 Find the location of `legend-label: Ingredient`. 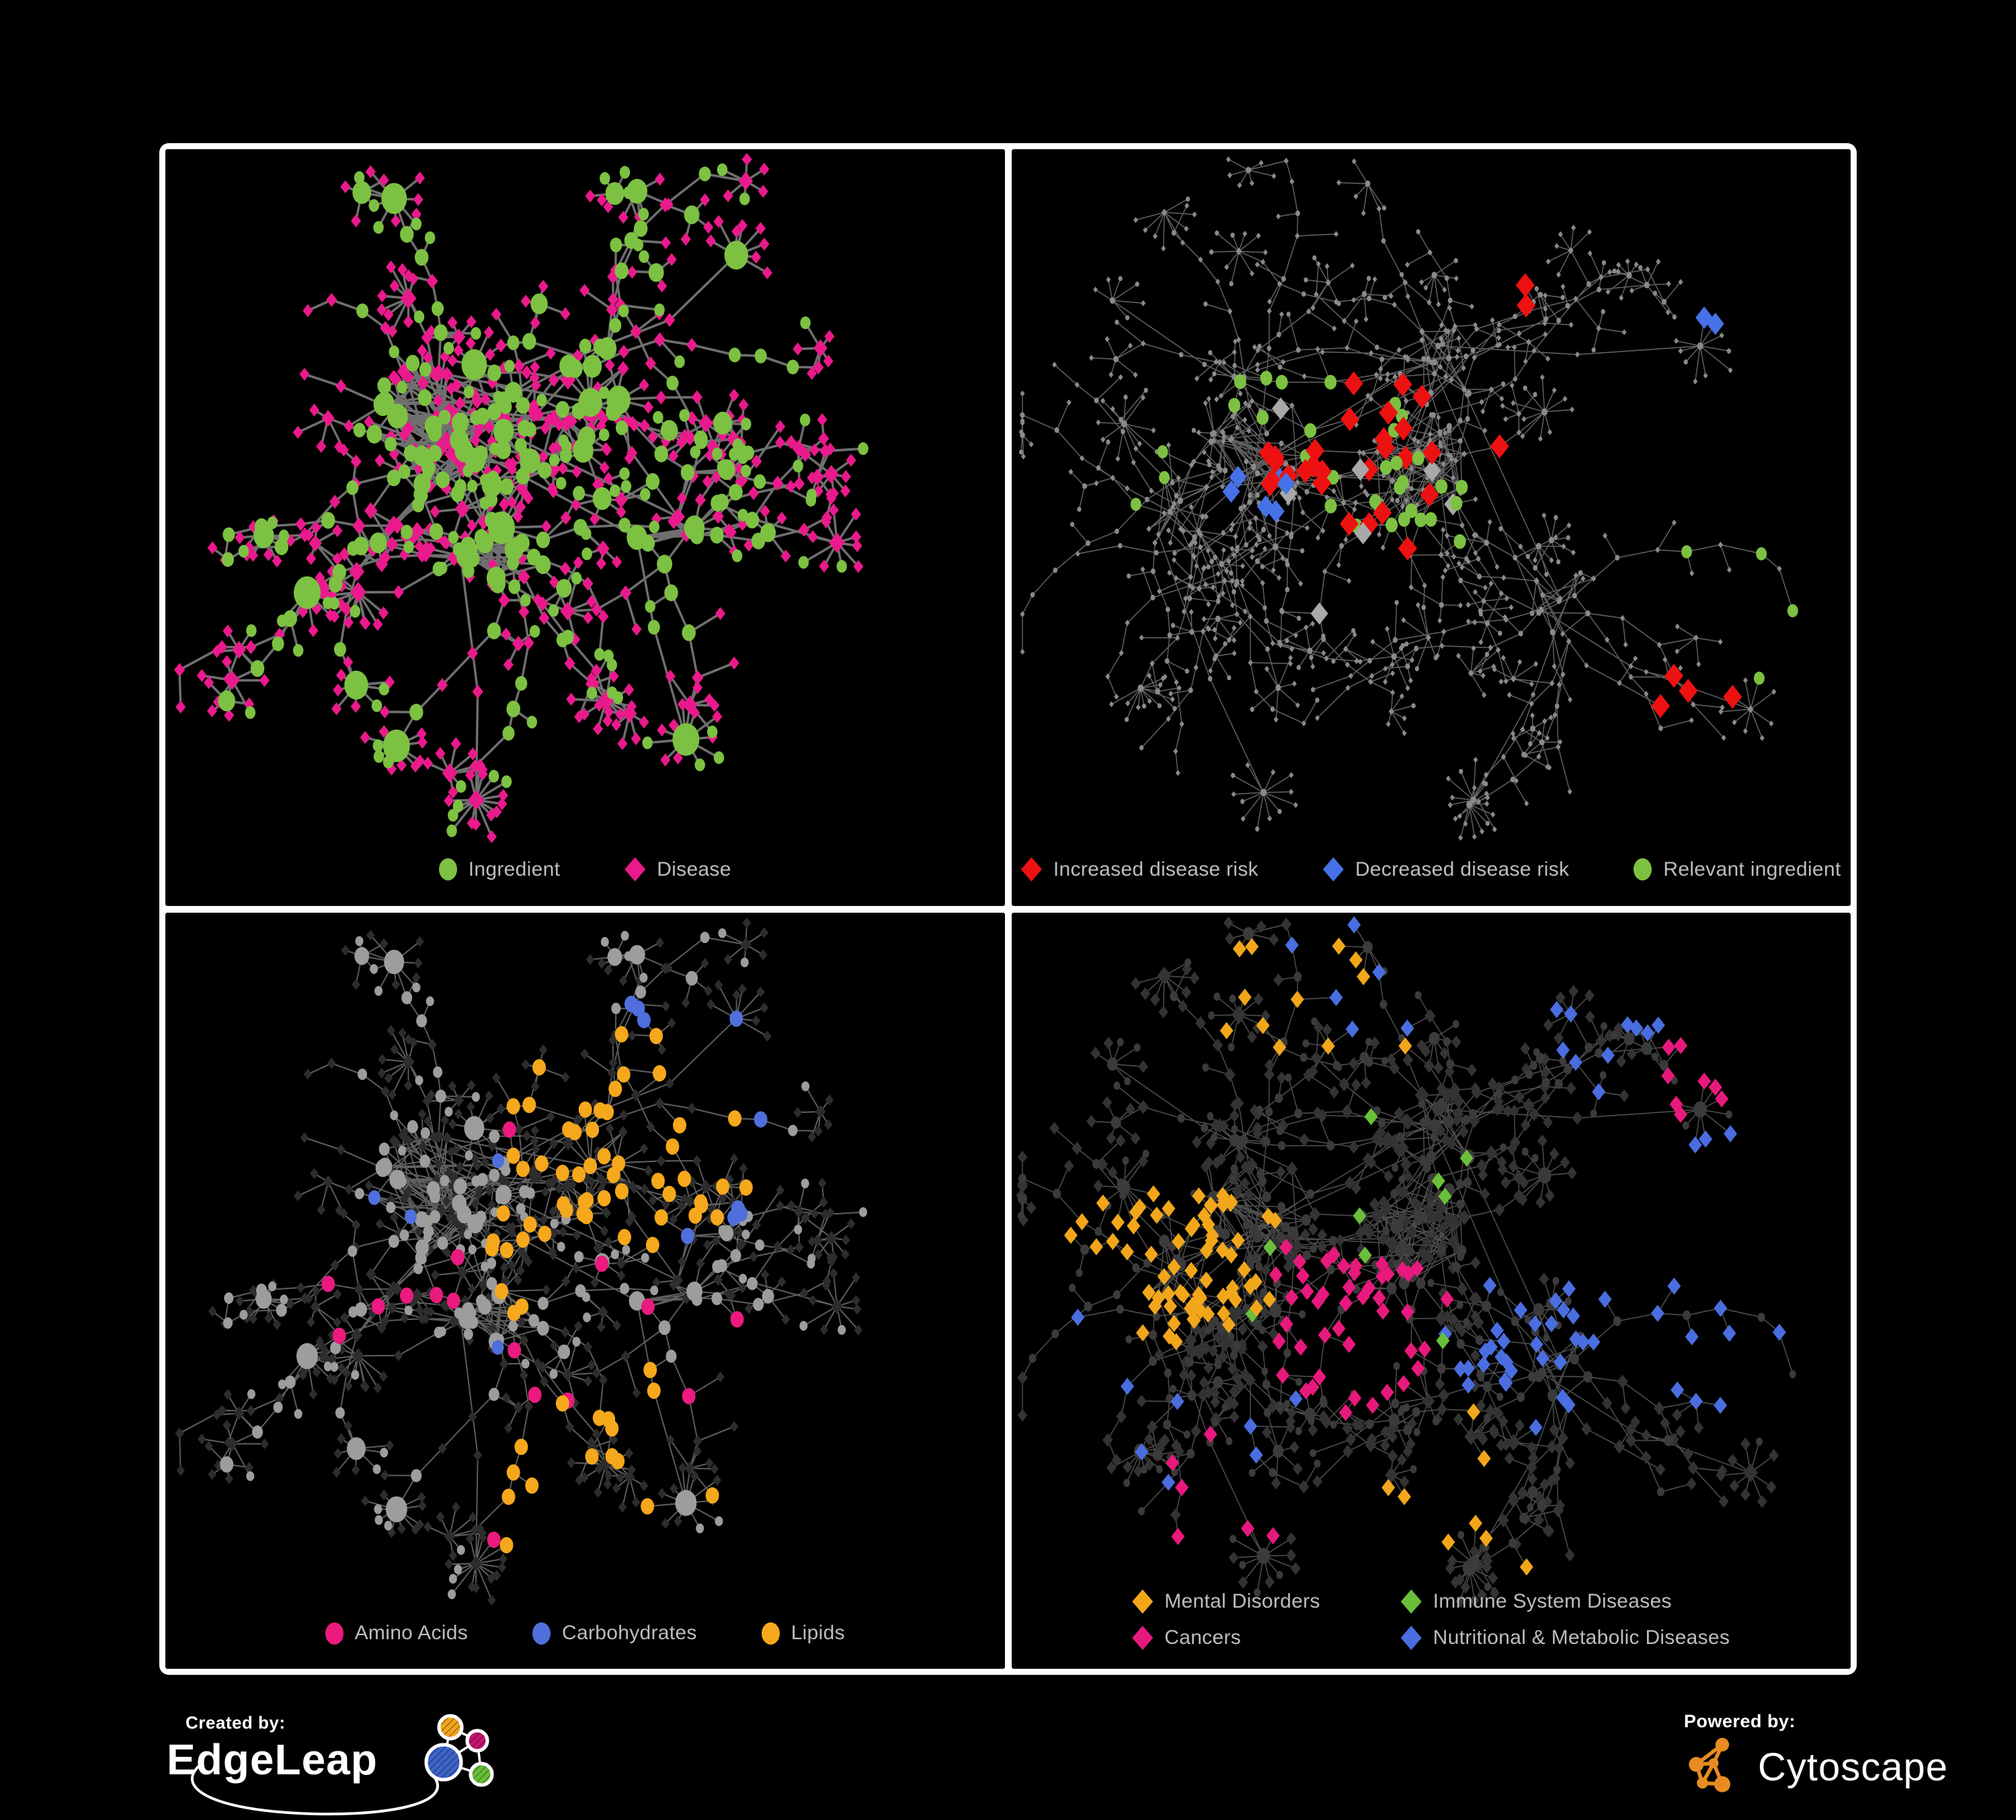

legend-label: Ingredient is located at coordinates (514, 869).